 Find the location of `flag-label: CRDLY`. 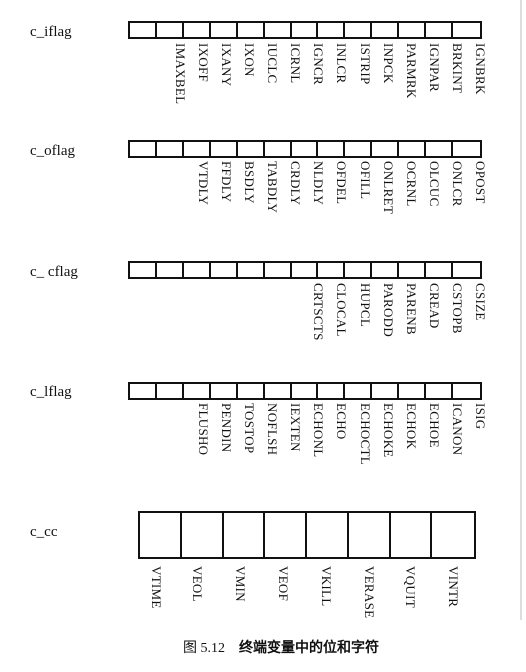

flag-label: CRDLY is located at coordinates (295, 183).